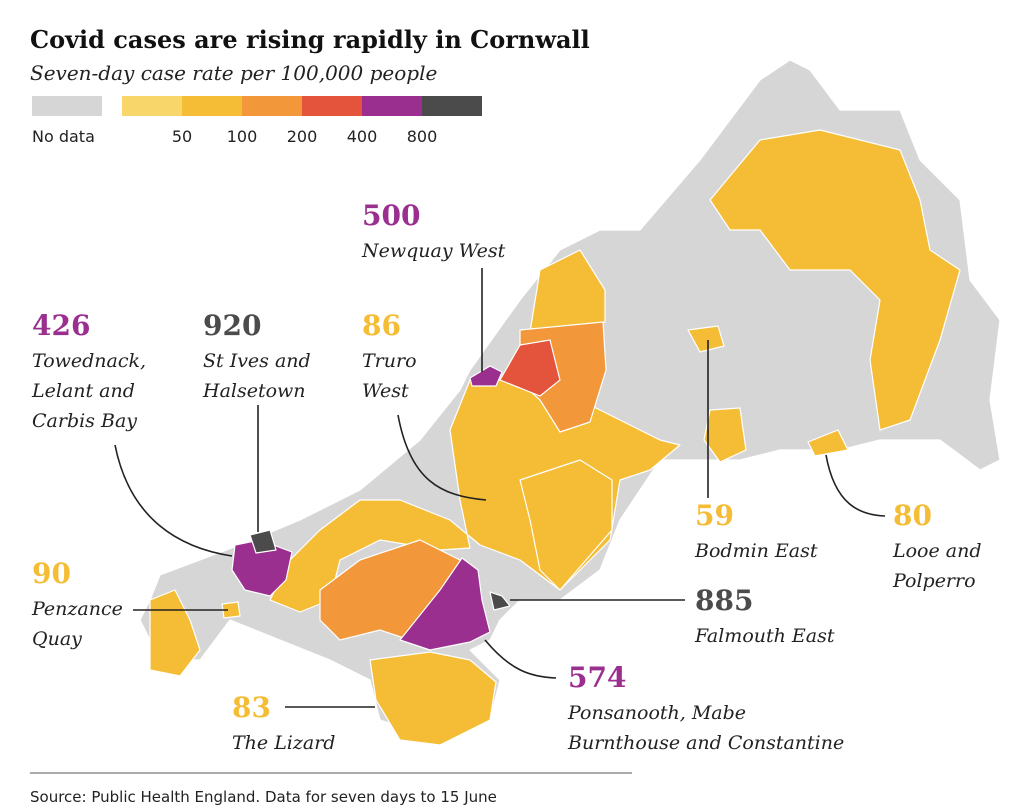 This screenshot has height=805, width=1024. Describe the element at coordinates (63, 136) in the screenshot. I see `legend-label: No data` at that location.